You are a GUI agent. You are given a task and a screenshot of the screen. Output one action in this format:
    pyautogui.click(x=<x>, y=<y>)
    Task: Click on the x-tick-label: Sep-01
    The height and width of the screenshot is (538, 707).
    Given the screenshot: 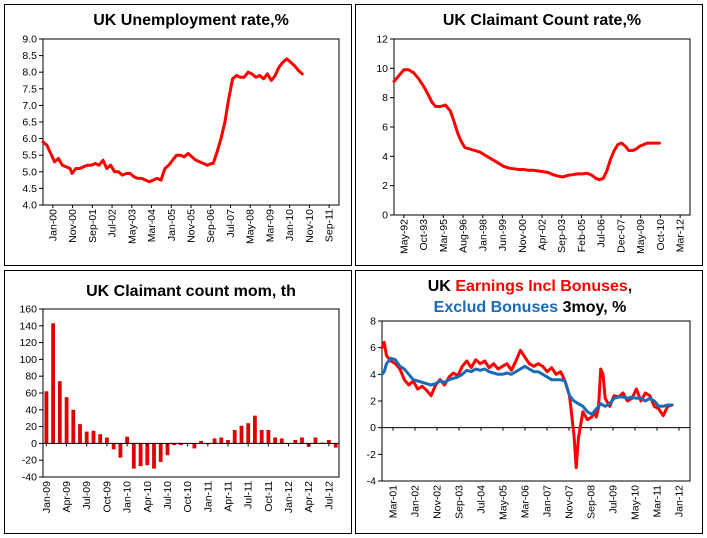 What is the action you would take?
    pyautogui.click(x=93, y=226)
    